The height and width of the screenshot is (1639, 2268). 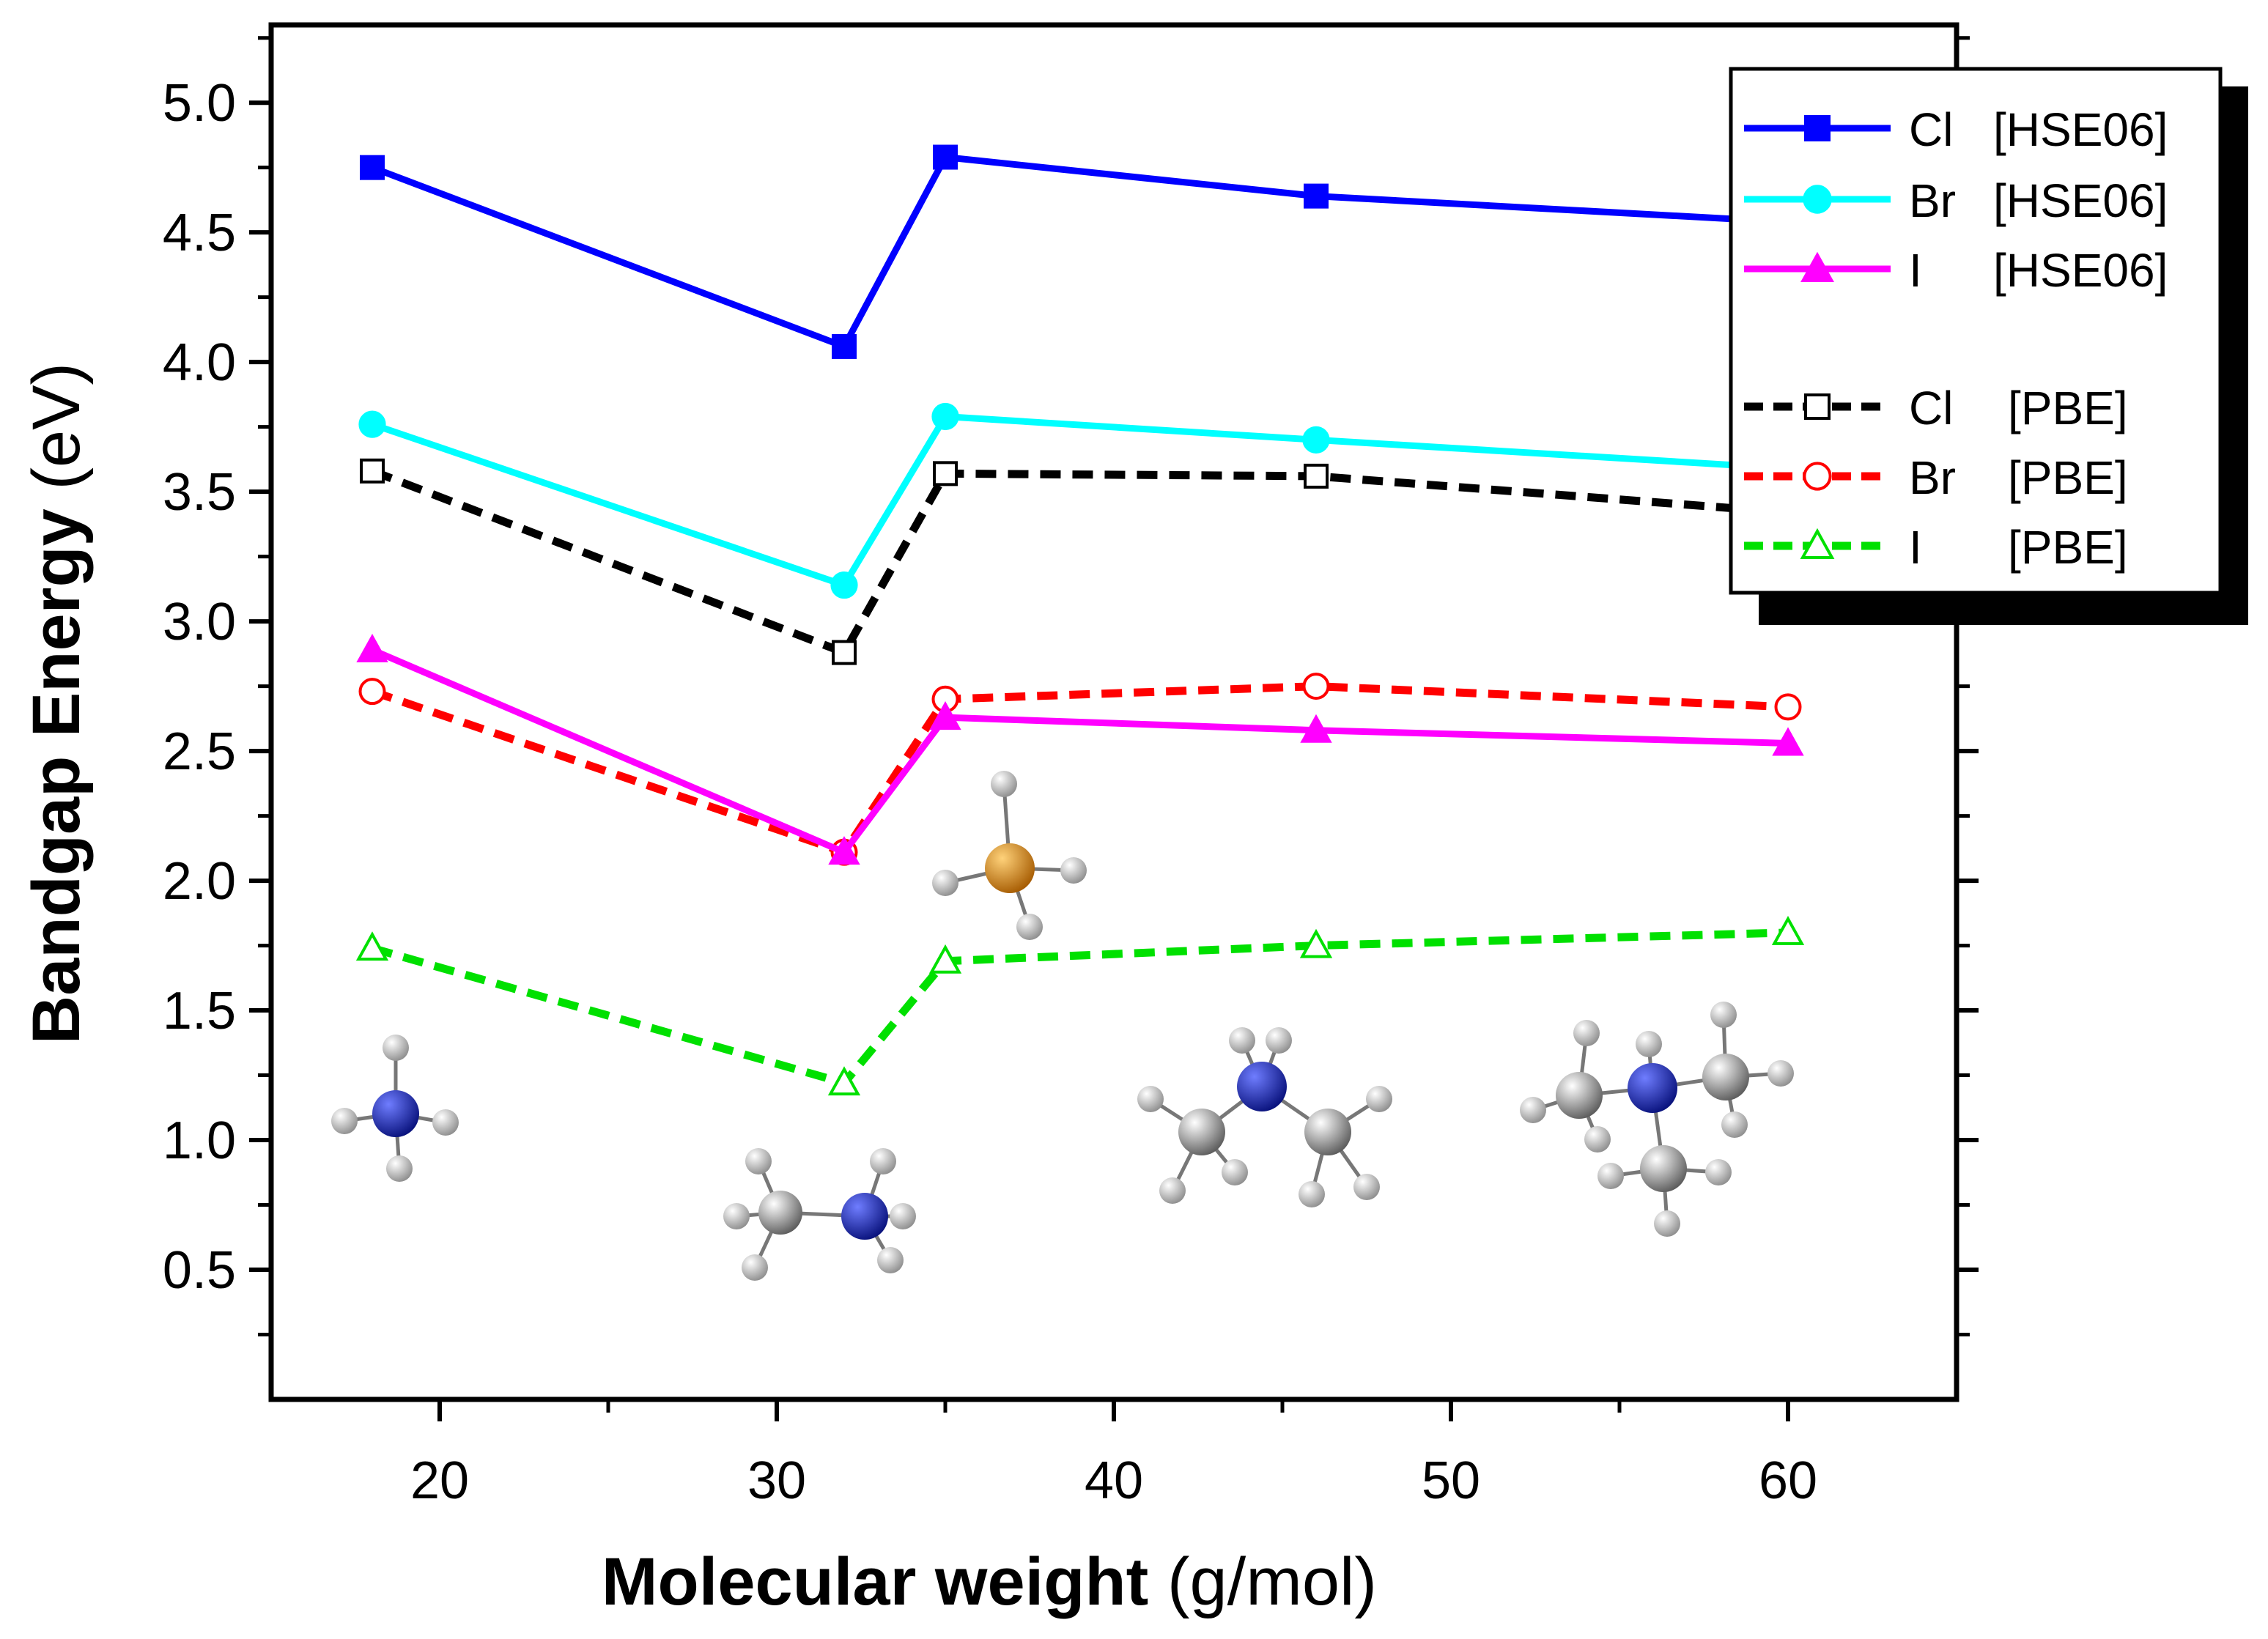 I want to click on y-axis-title-unit: (eV), so click(x=56, y=436).